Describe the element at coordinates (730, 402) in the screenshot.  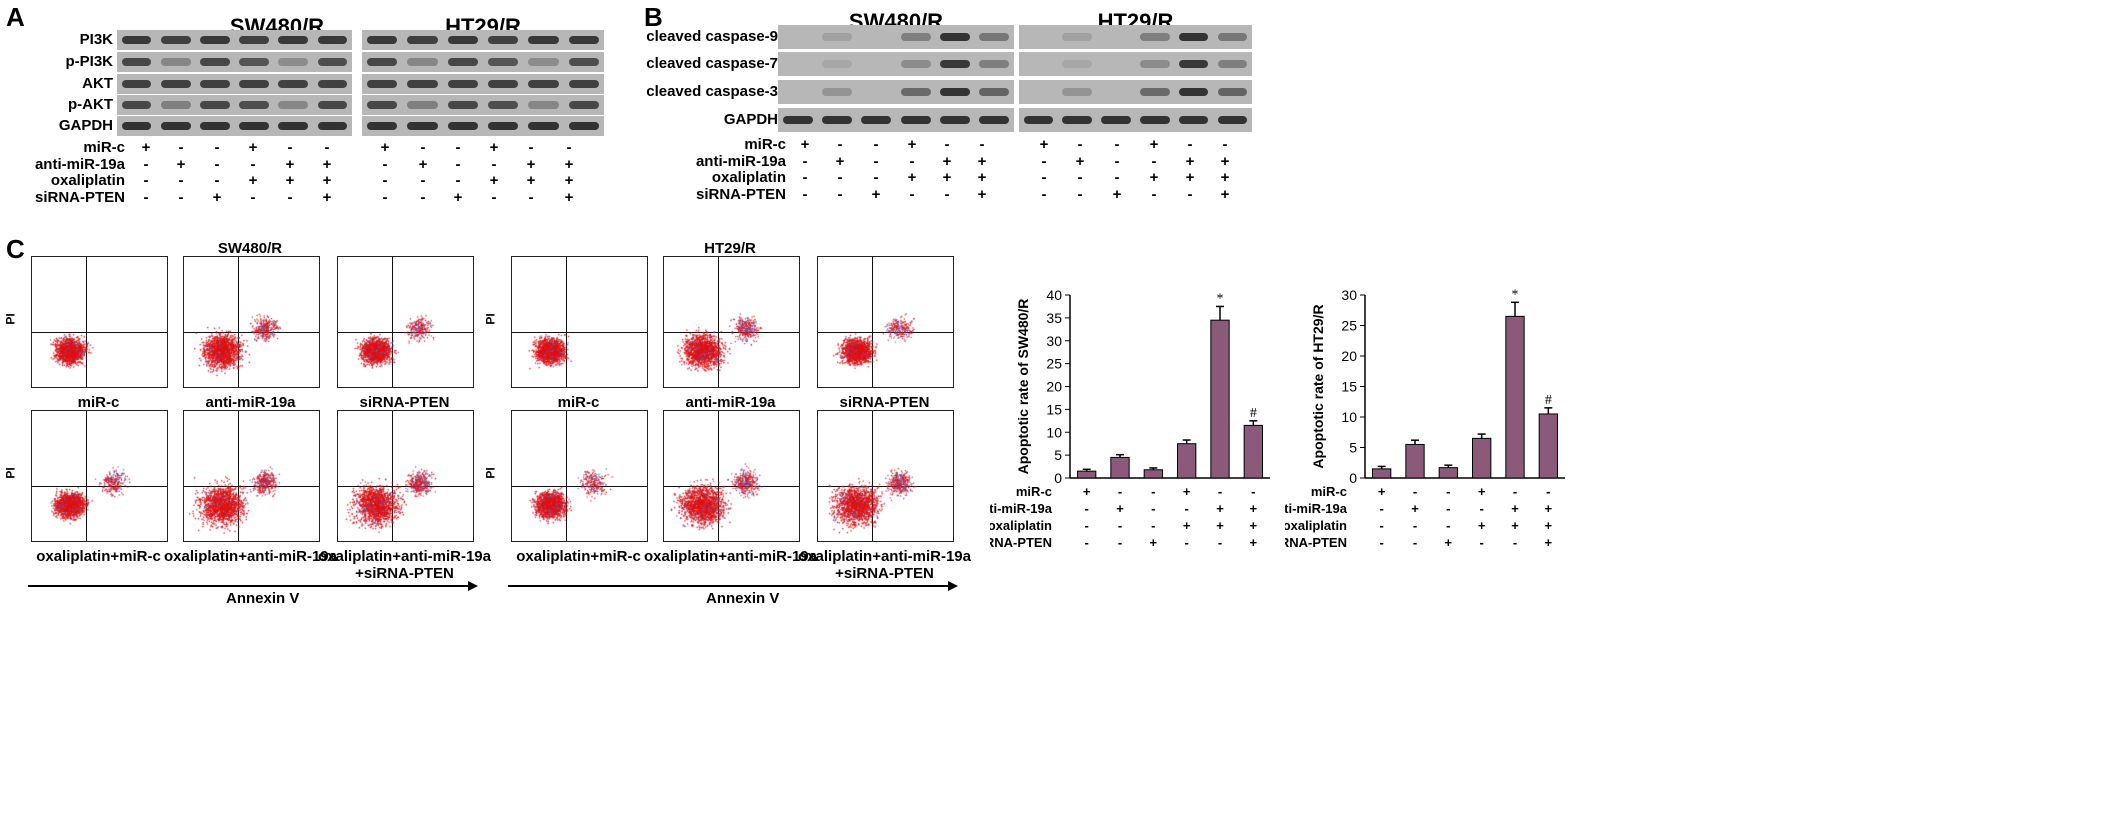
I see `flow-plot-label: anti-miR-19a` at that location.